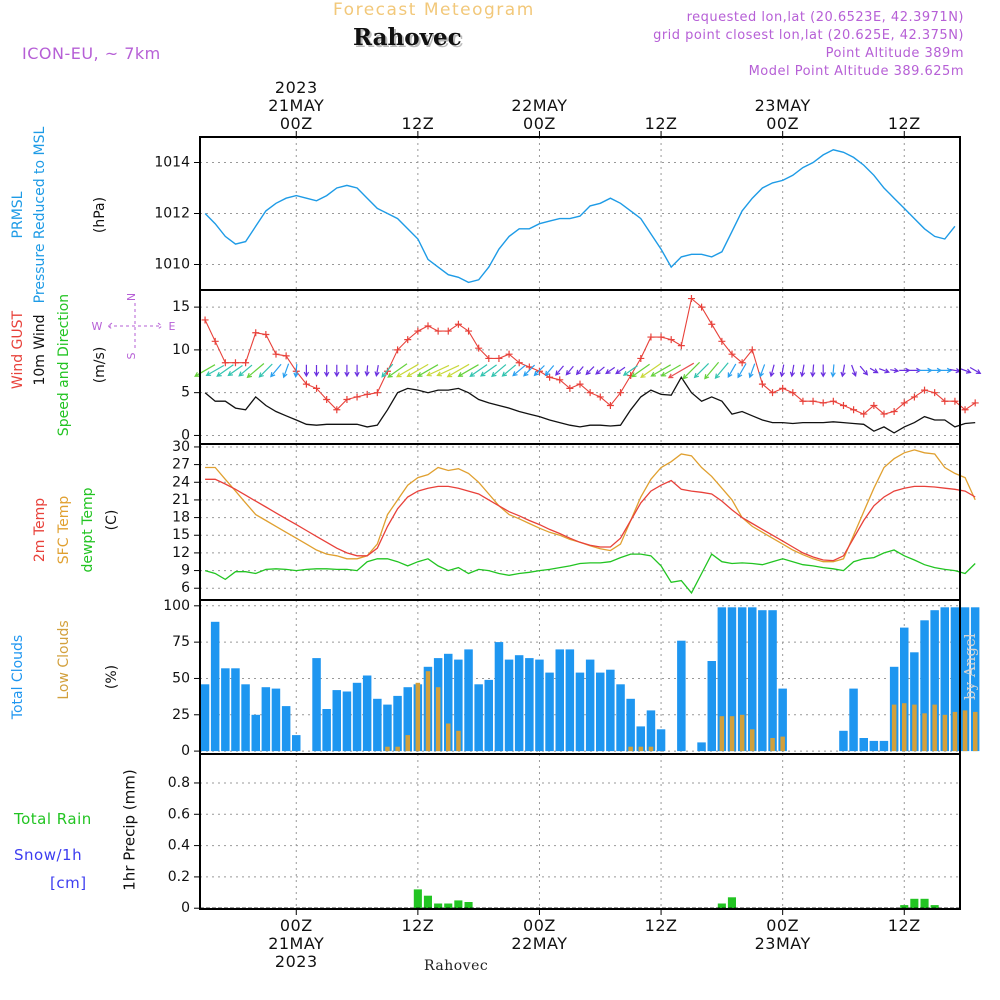 This screenshot has width=1000, height=1000. What do you see at coordinates (661, 925) in the screenshot?
I see `bottom-time-label: 12Z` at bounding box center [661, 925].